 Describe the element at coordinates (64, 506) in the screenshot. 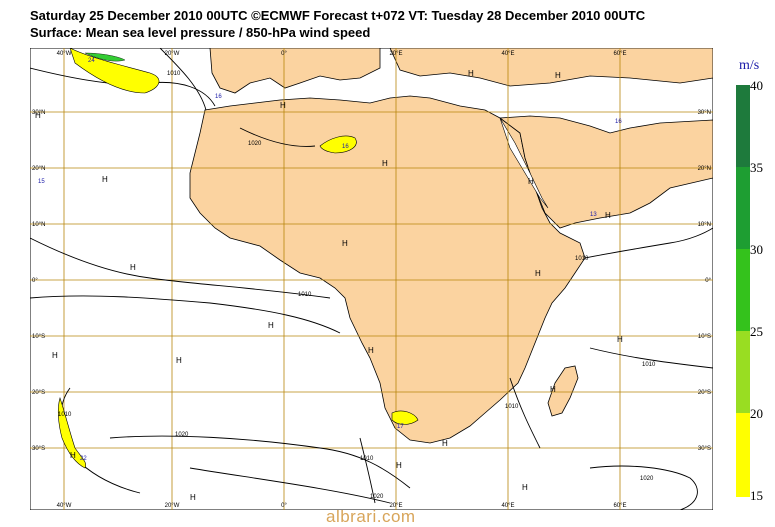

I see `lon-label: 40°W` at that location.